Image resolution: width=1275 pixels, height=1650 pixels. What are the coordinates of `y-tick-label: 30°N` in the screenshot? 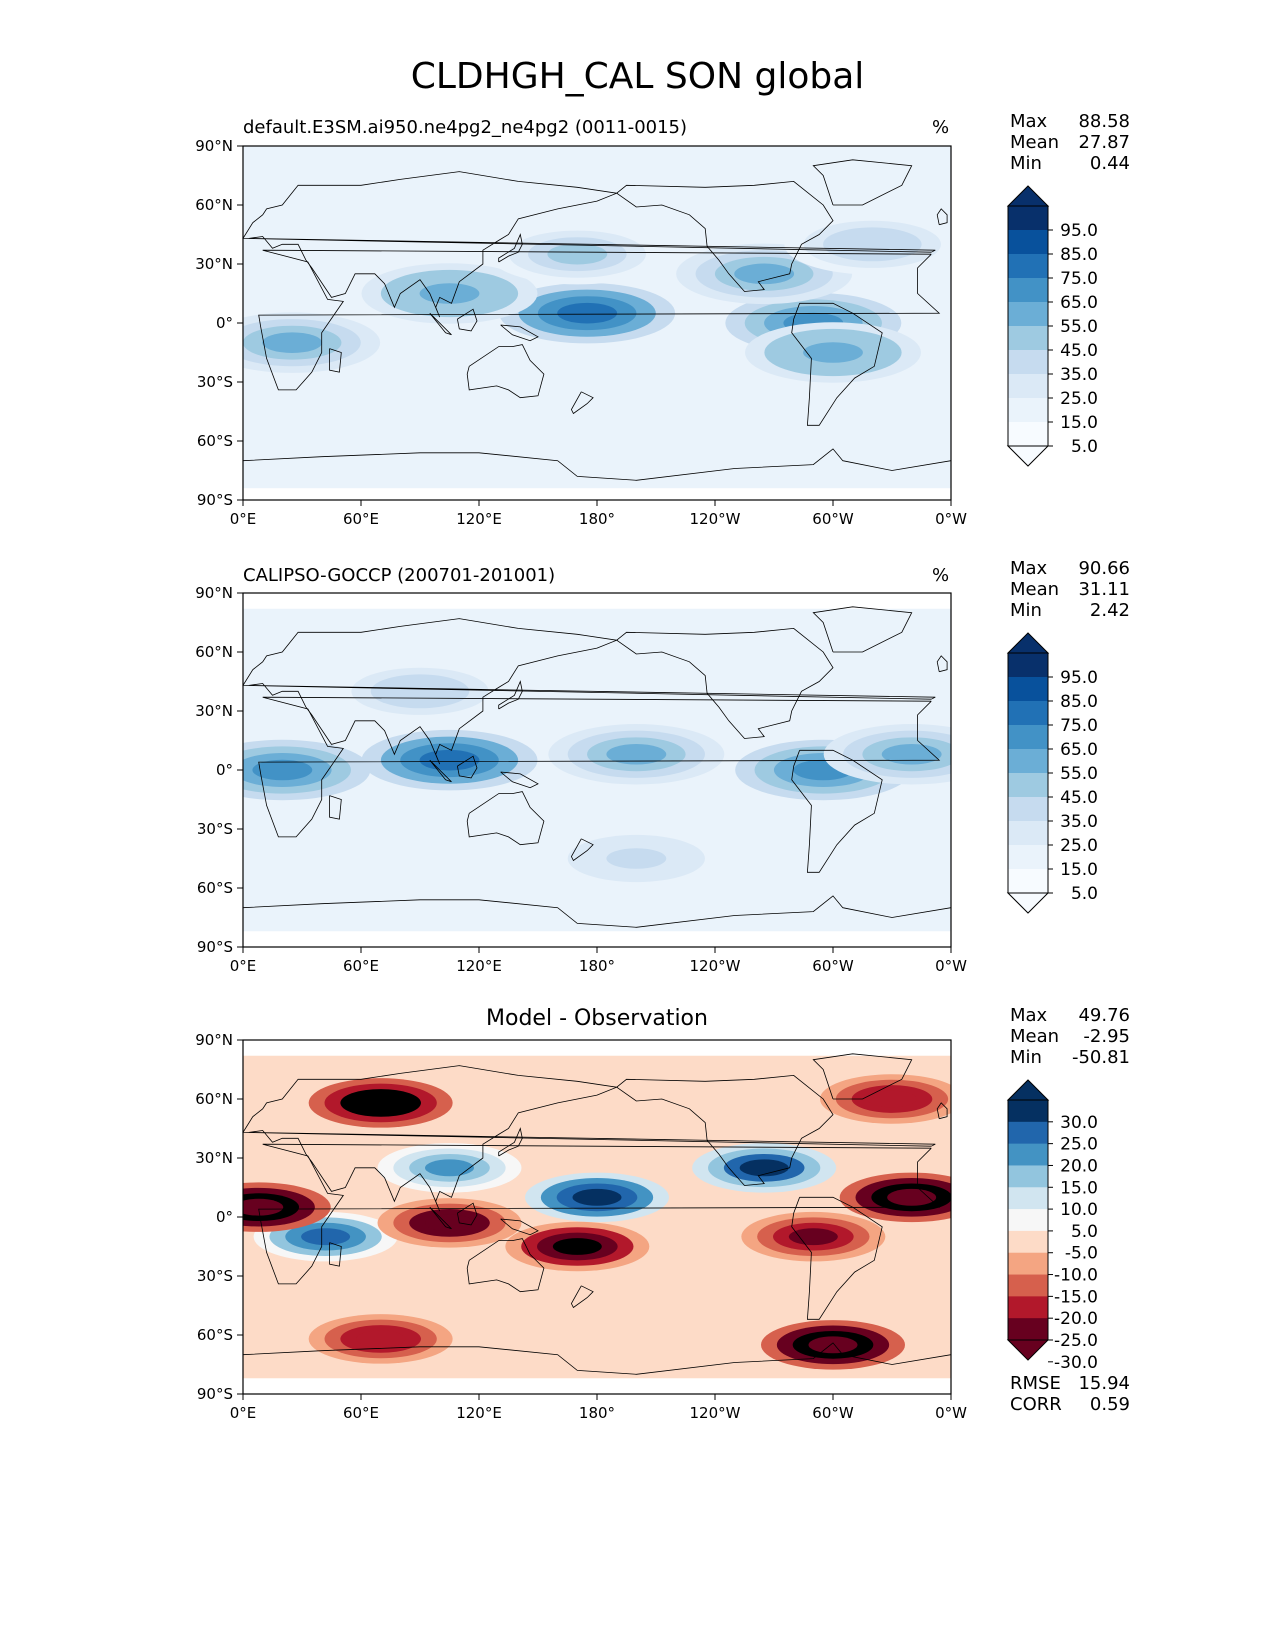 It's located at (214, 264).